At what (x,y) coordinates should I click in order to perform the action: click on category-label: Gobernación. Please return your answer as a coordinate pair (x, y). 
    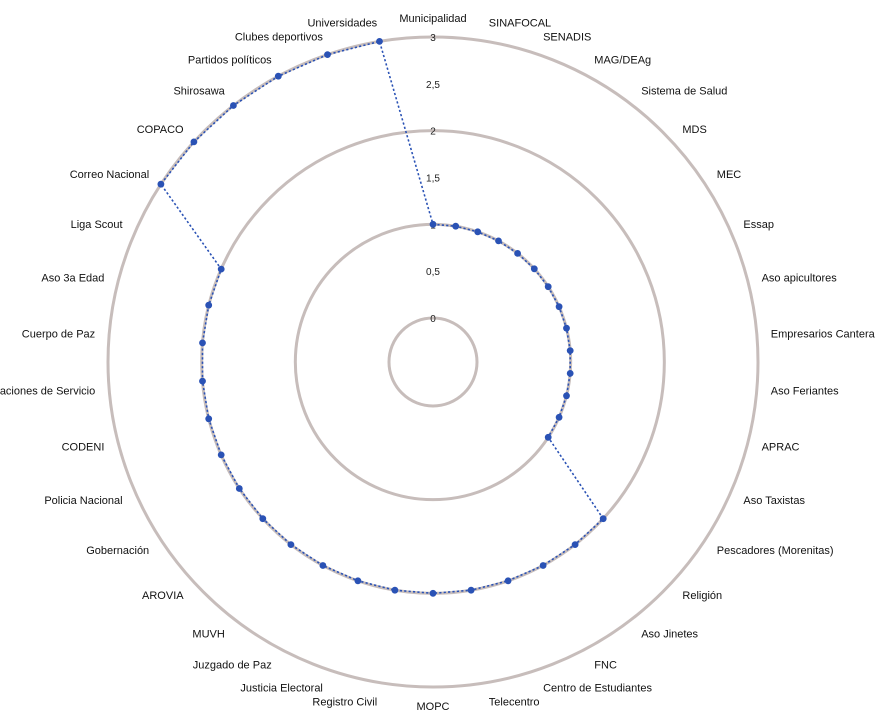
    Looking at the image, I should click on (117, 551).